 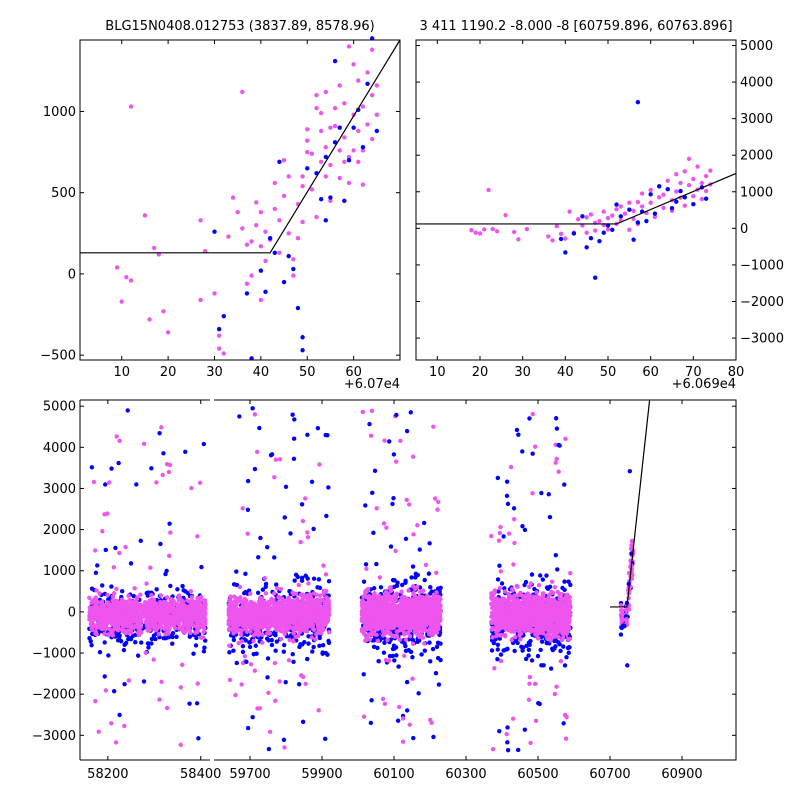 What do you see at coordinates (608, 372) in the screenshot?
I see `x-tick-label: 50` at bounding box center [608, 372].